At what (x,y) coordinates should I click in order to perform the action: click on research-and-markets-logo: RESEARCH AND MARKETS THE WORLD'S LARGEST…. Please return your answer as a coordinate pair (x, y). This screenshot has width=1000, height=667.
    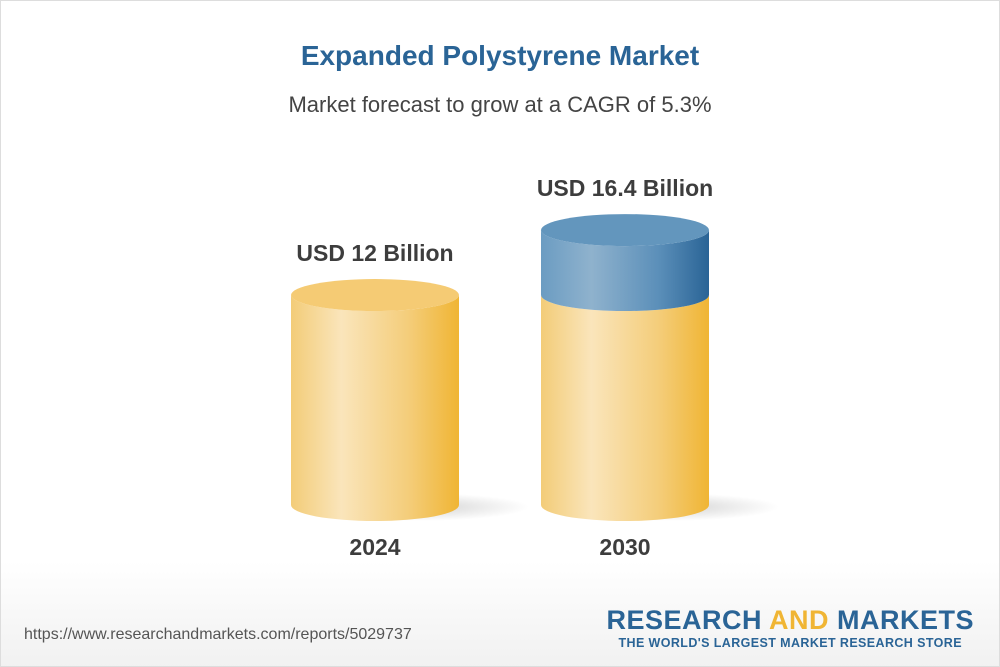
    Looking at the image, I should click on (790, 628).